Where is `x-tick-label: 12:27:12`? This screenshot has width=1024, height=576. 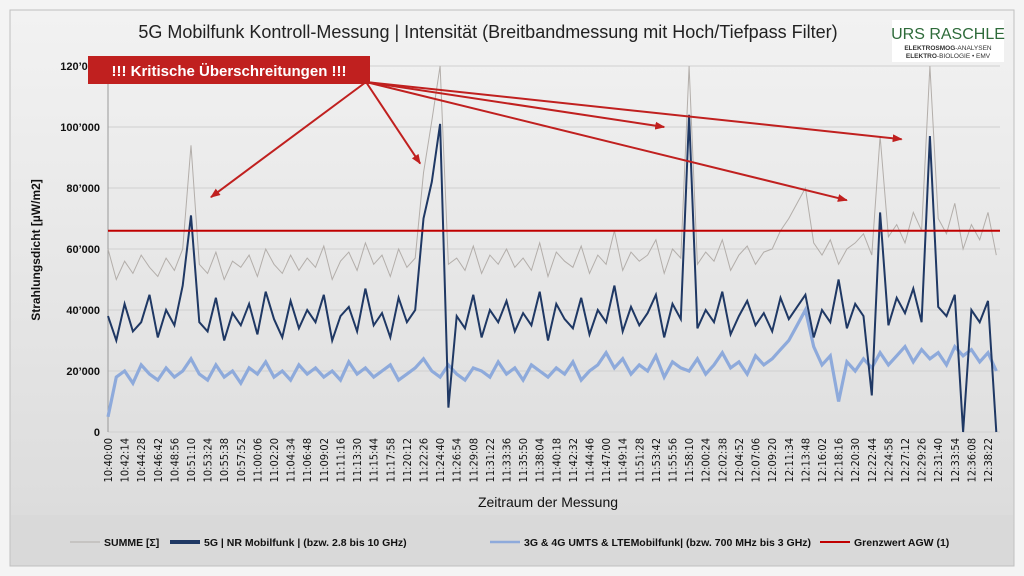
x-tick-label: 12:27:12 is located at coordinates (905, 460).